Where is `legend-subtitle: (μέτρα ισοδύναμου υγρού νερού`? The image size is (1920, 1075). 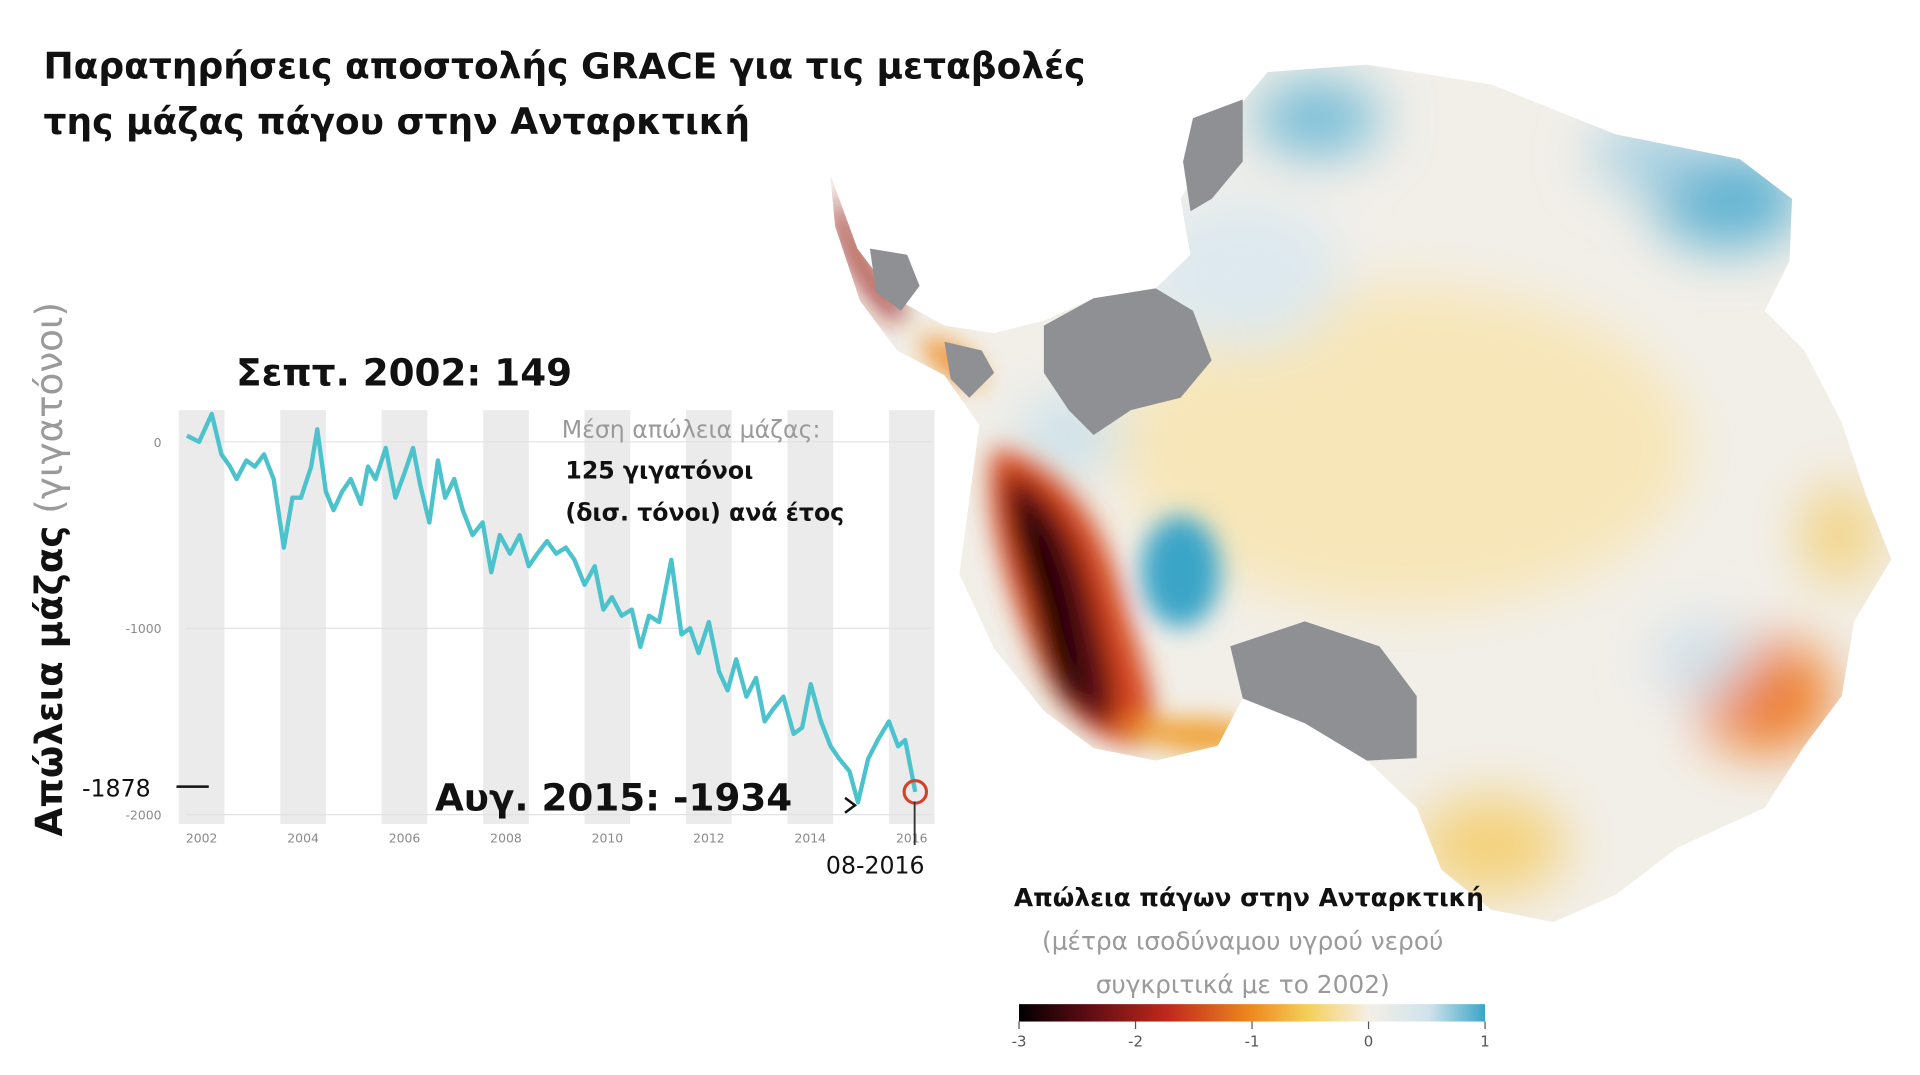 legend-subtitle: (μέτρα ισοδύναμου υγρού νερού is located at coordinates (1242, 940).